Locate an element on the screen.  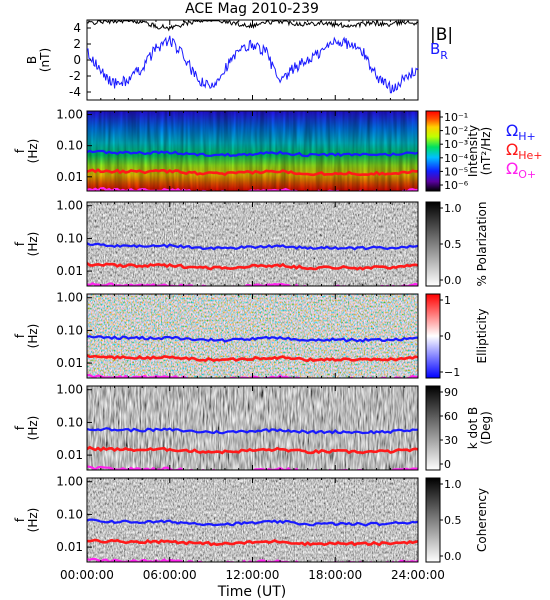
legend-b-r-main: B is located at coordinates (435, 49).